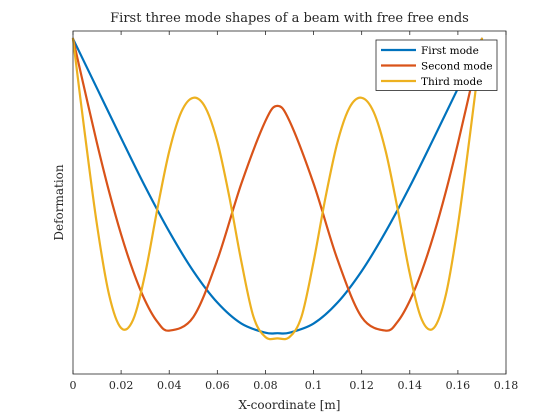  I want to click on x-tick-label: 0.06, so click(217, 385).